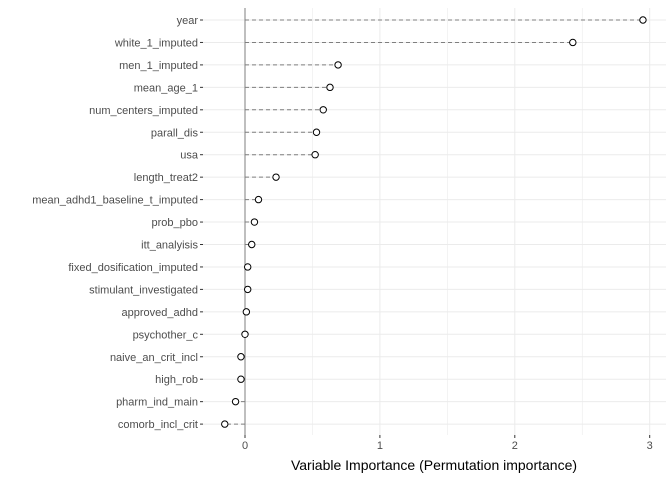 Image resolution: width=672 pixels, height=480 pixels. I want to click on point-men_1_imputed, so click(338, 65).